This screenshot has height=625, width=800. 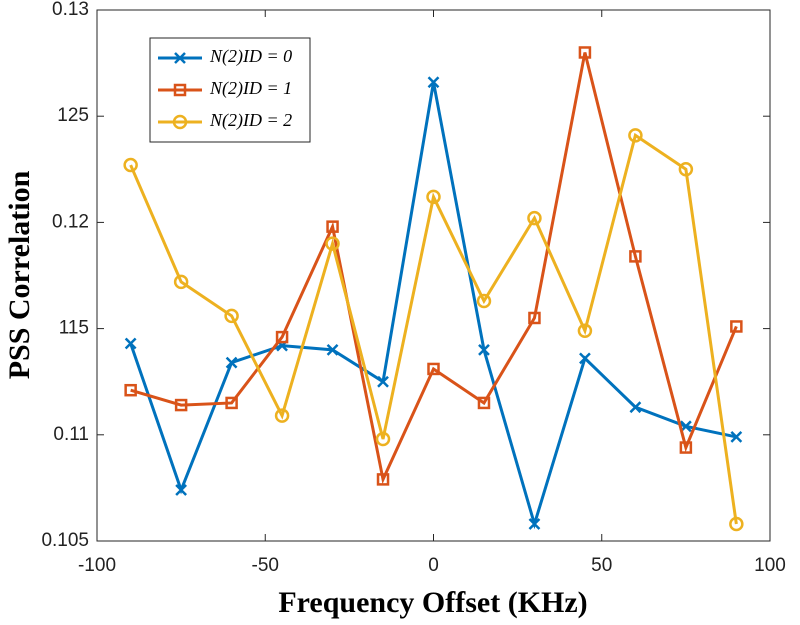 I want to click on legend-label: N(2)ID = 2, so click(x=250, y=120).